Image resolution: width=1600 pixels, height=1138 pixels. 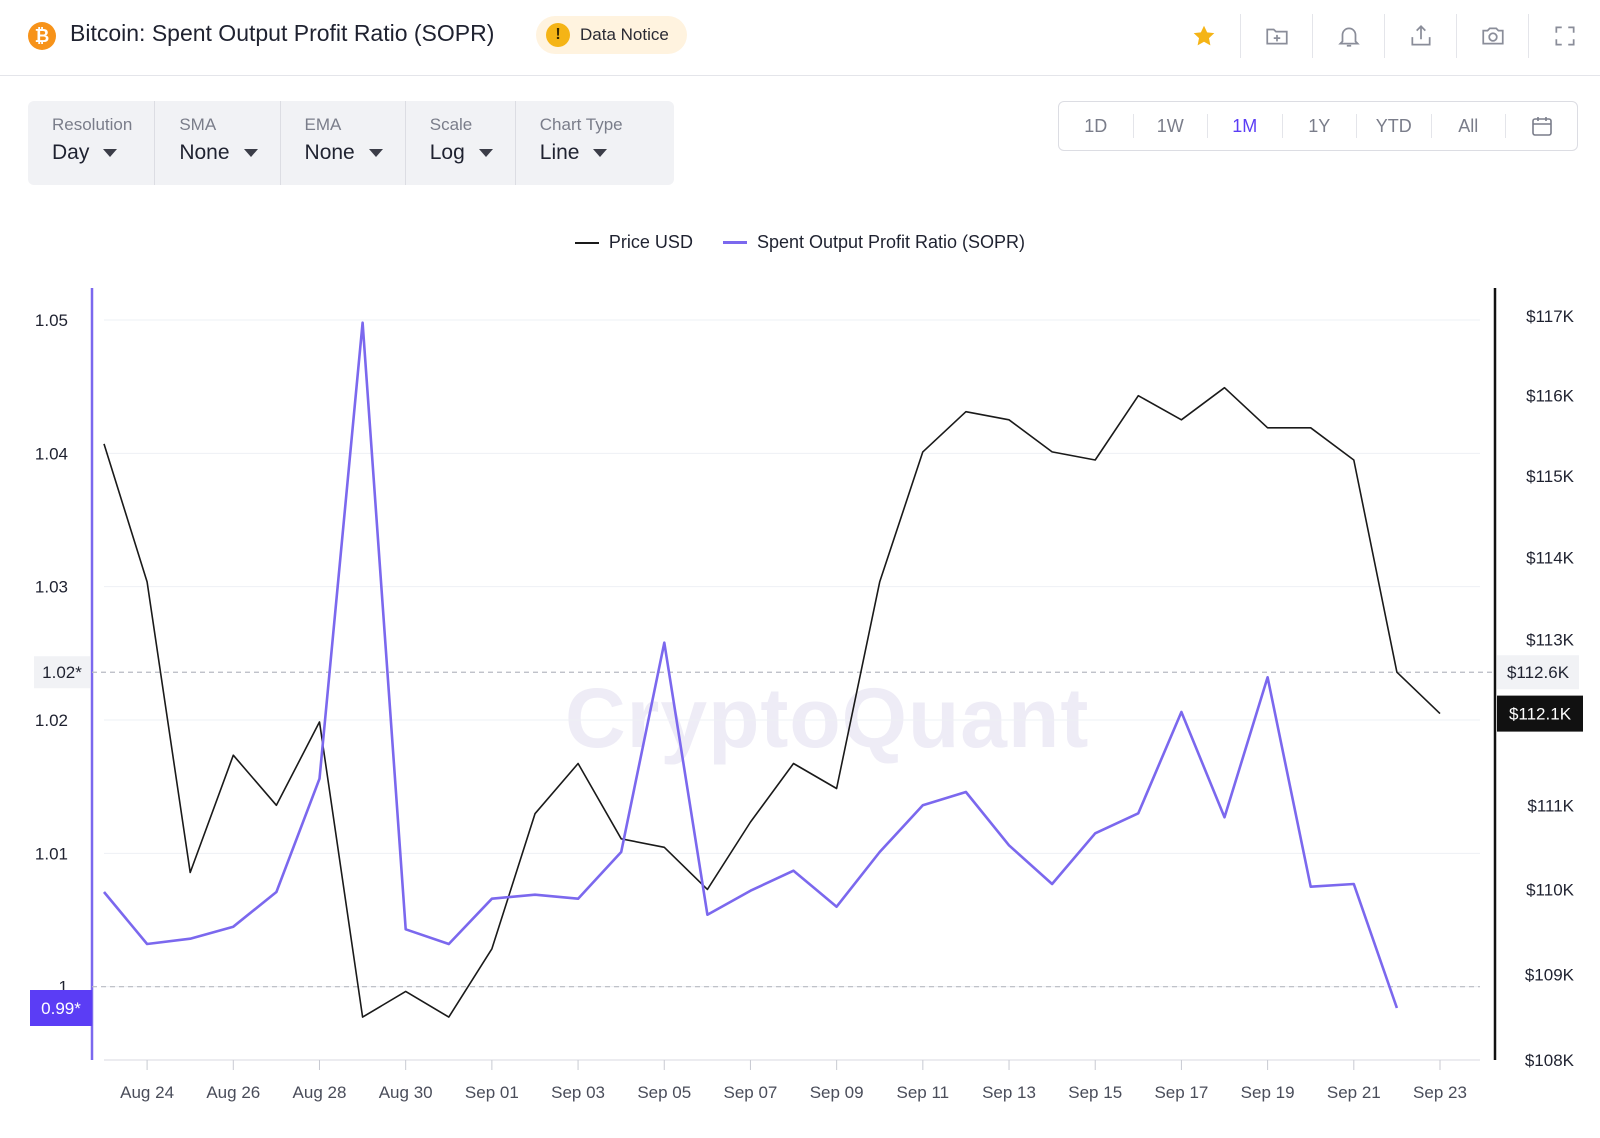 I want to click on favorite-button, so click(x=1204, y=36).